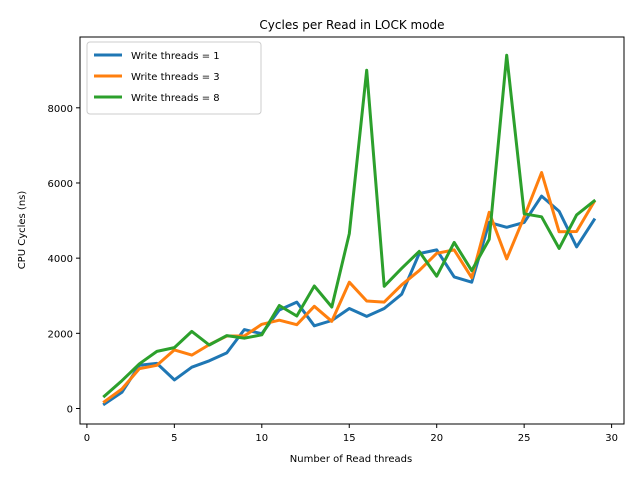  What do you see at coordinates (524, 438) in the screenshot?
I see `x-tick-label: 25` at bounding box center [524, 438].